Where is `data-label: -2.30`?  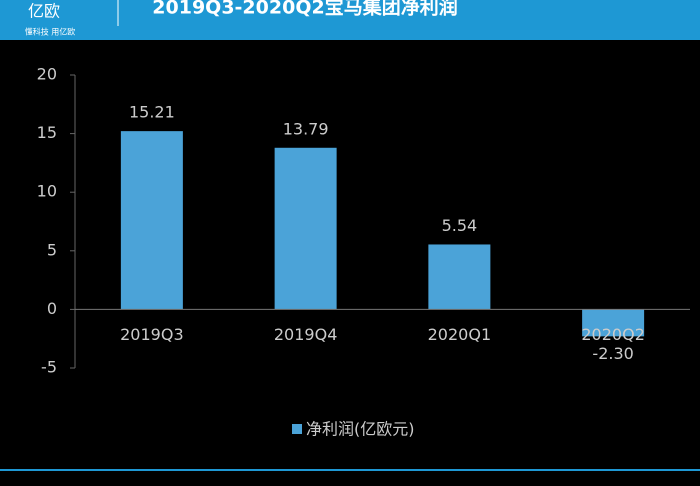
data-label: -2.30 is located at coordinates (612, 353).